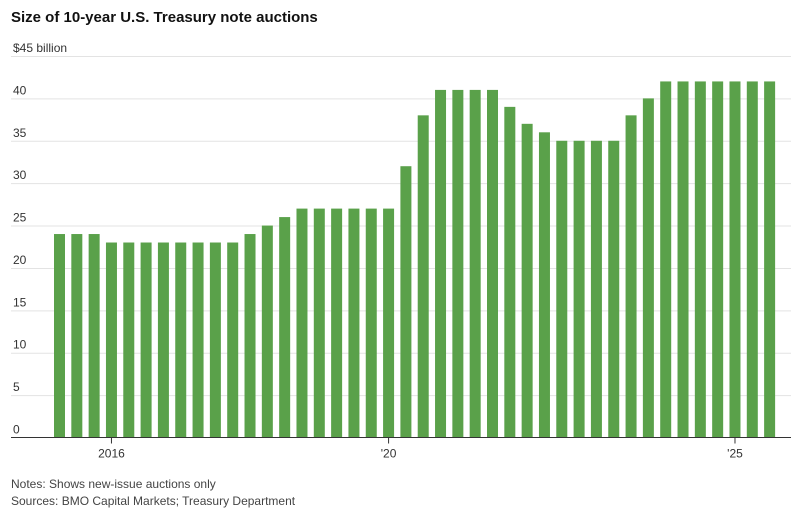  What do you see at coordinates (40, 48) in the screenshot?
I see `y-tick-label: $45 billion` at bounding box center [40, 48].